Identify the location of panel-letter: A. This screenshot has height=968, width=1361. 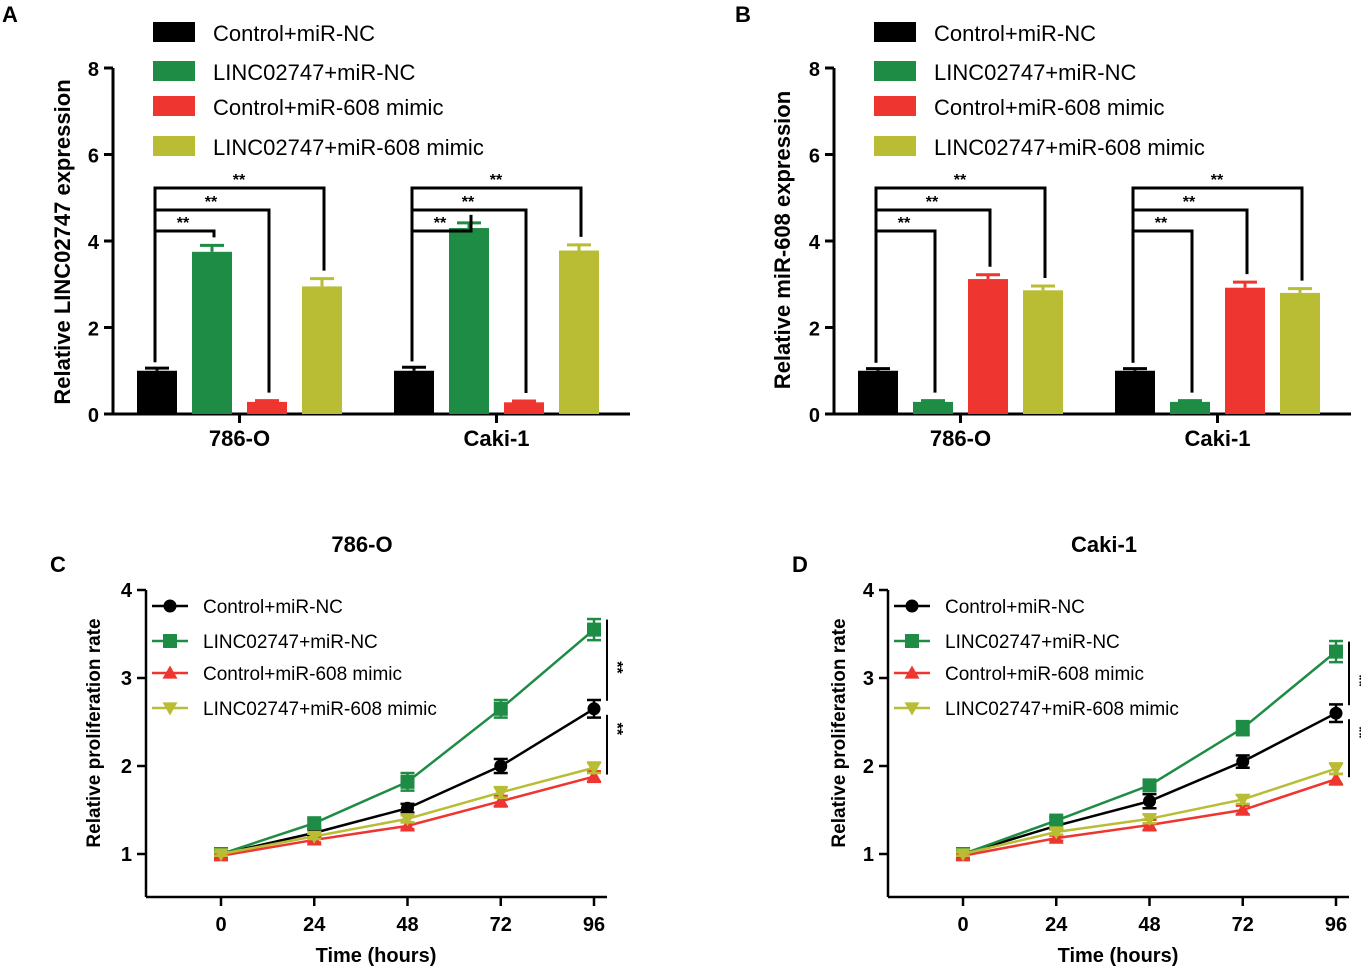
(10, 14).